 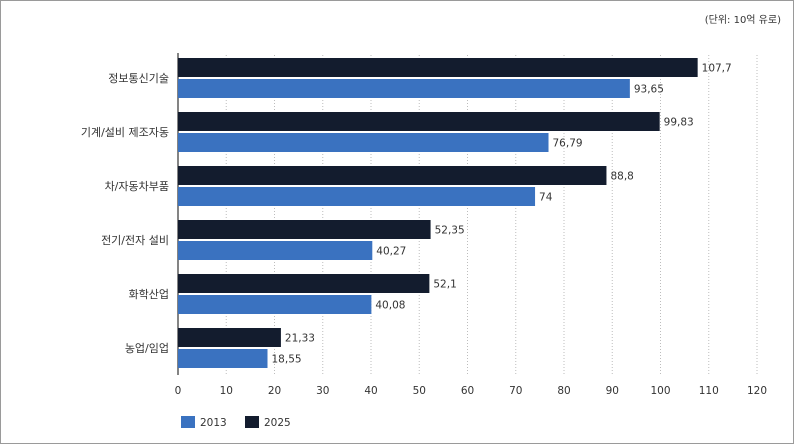 I want to click on category-label: 전기/전자 설비, so click(x=135, y=240).